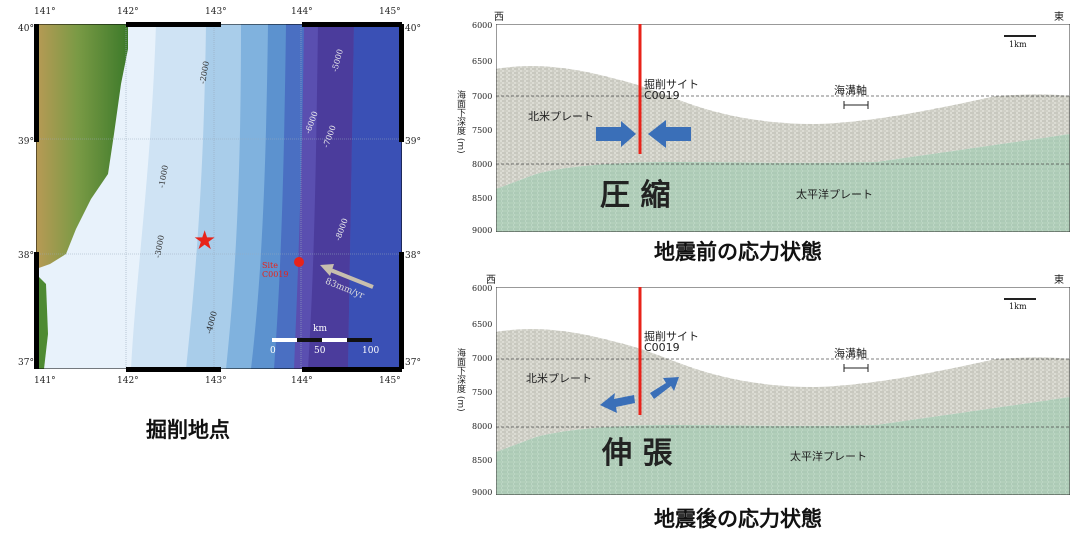 The height and width of the screenshot is (533, 1075). What do you see at coordinates (320, 351) in the screenshot?
I see `scale-tick: 50` at bounding box center [320, 351].